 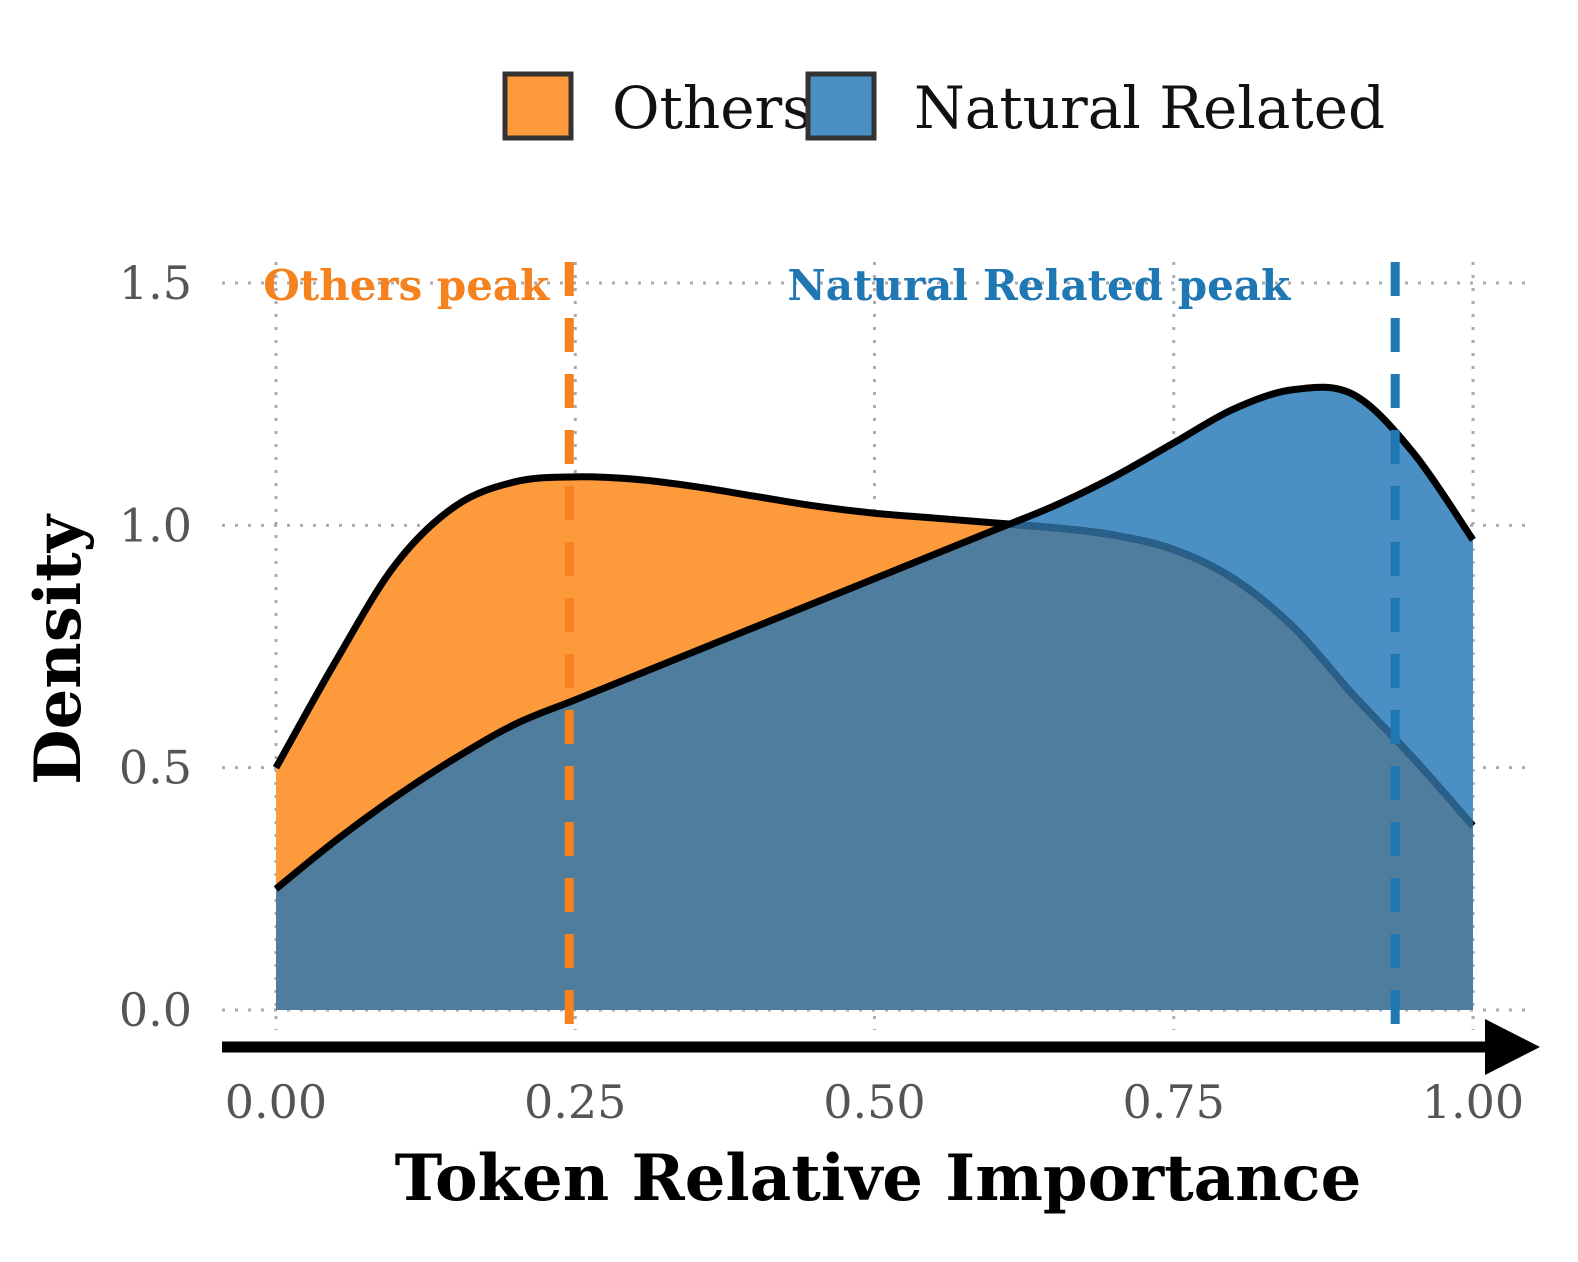 I want to click on legend: Others Natural Related, so click(x=943, y=106).